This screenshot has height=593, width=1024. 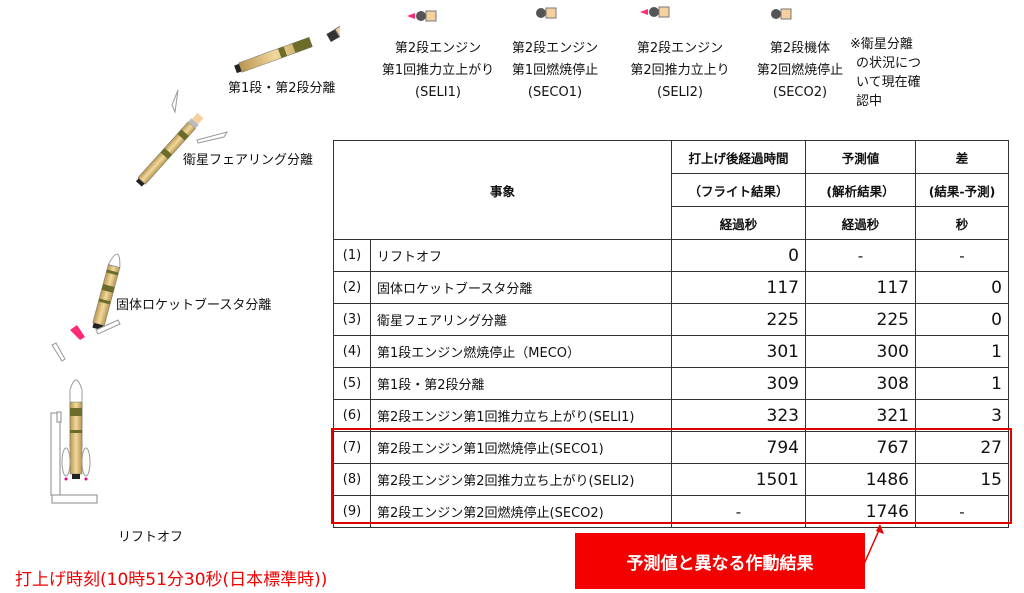 I want to click on table-row: (7) 第2段エンジン第1回燃焼停止(SECO1) 794 767 27, so click(x=671, y=447).